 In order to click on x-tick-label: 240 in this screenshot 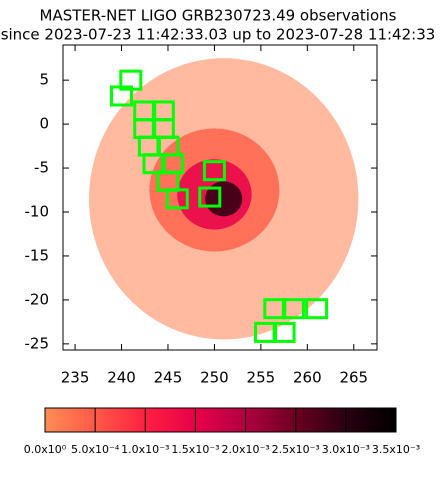, I will do `click(121, 378)`.